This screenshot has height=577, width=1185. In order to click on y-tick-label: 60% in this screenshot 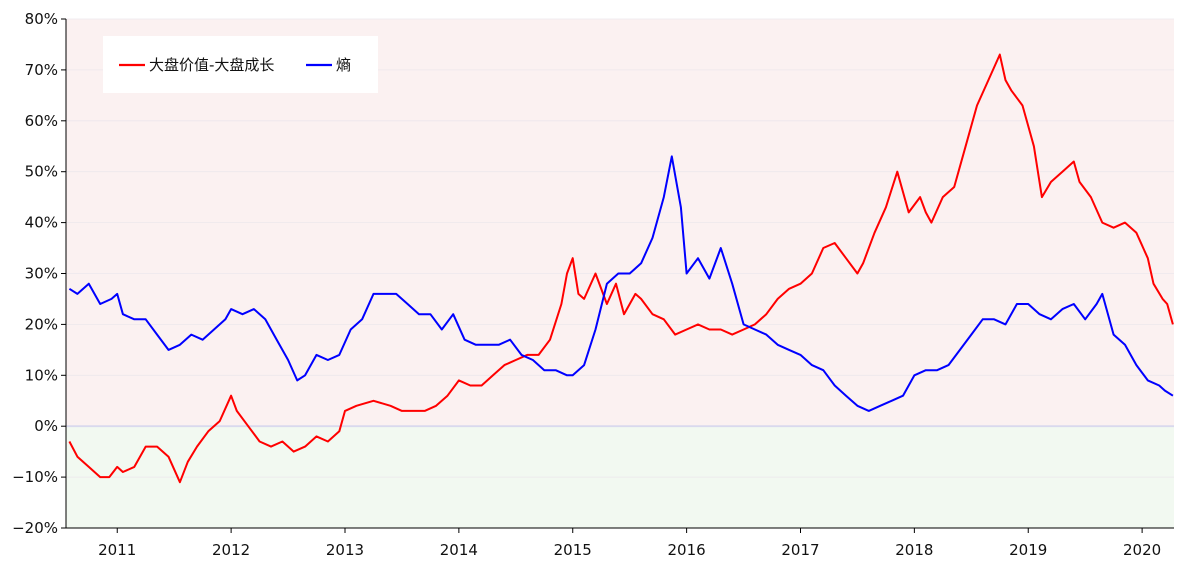, I will do `click(41, 121)`.